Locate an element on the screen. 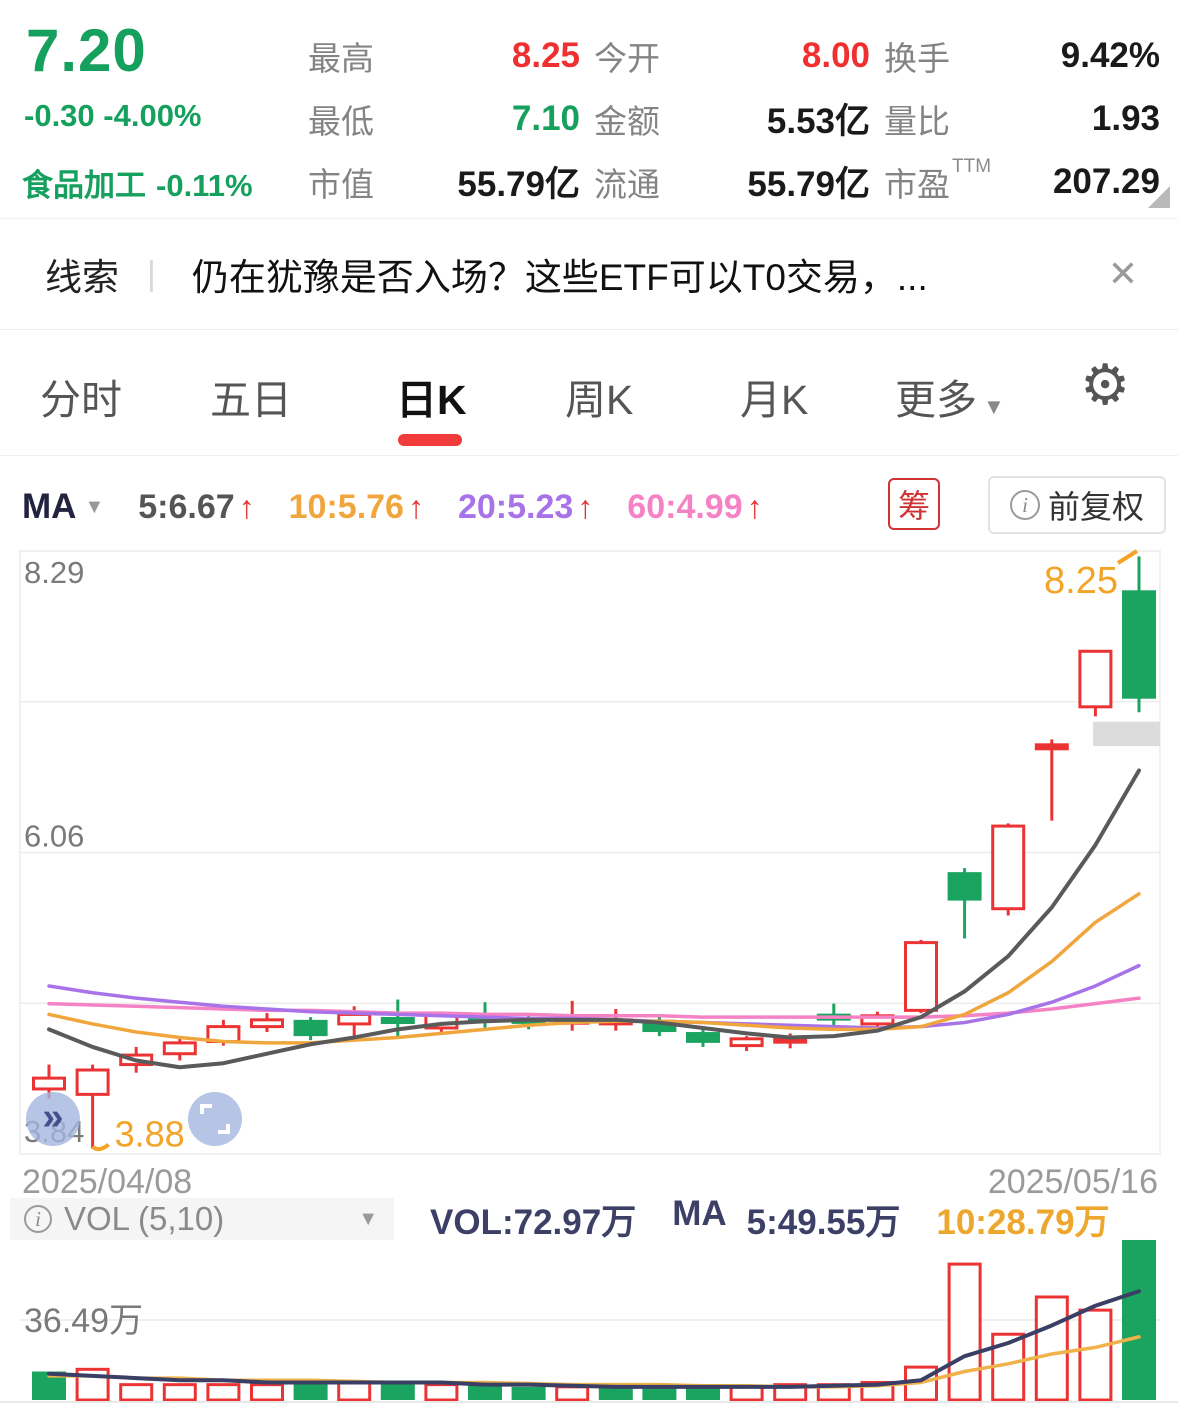 Image resolution: width=1178 pixels, height=1408 pixels. svg-text: 8.25 is located at coordinates (1081, 581).